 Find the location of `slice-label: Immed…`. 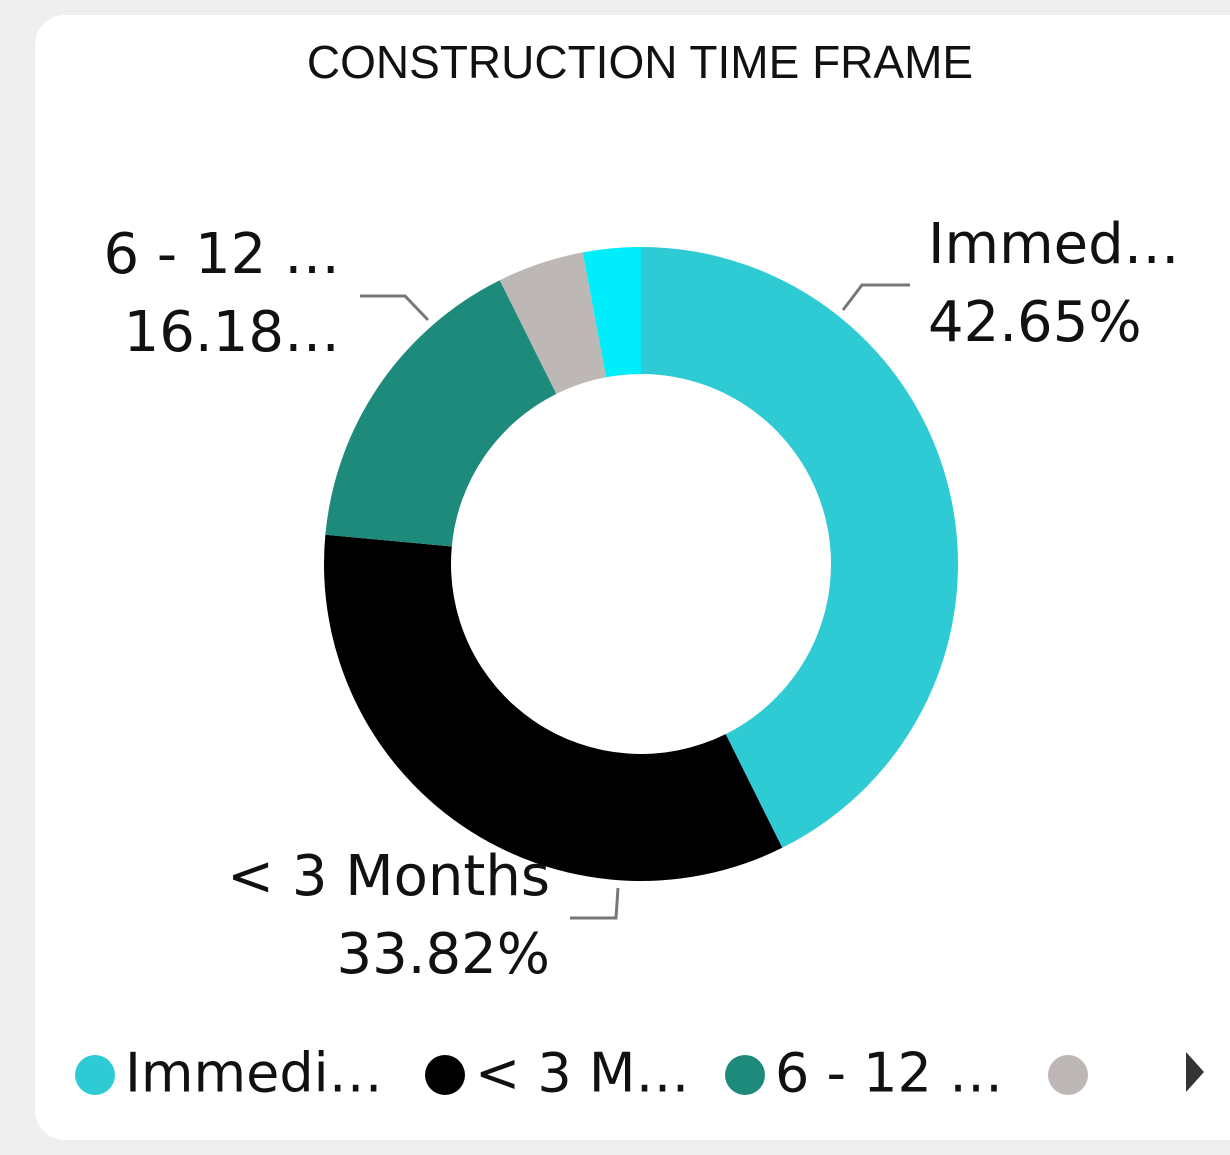

slice-label: Immed… is located at coordinates (1054, 244).